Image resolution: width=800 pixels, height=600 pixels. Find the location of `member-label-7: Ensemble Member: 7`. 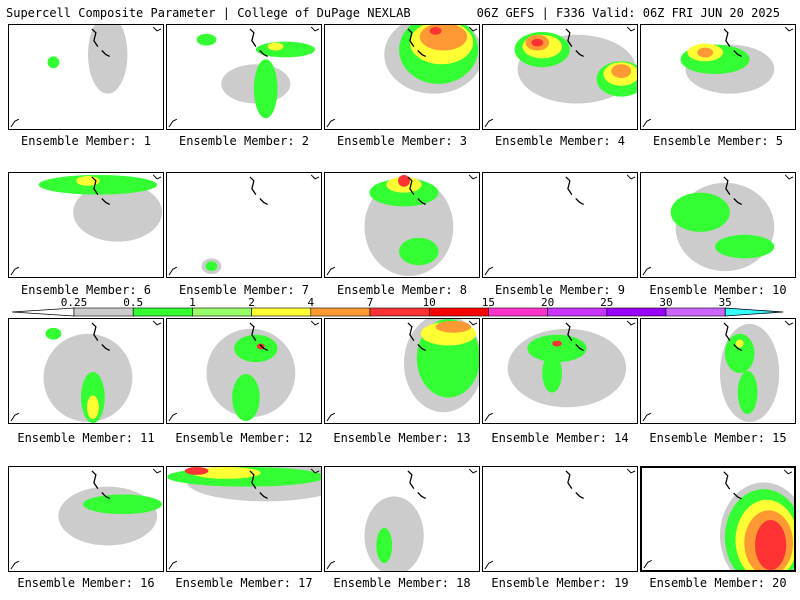

member-label-7: Ensemble Member: 7 is located at coordinates (244, 290).